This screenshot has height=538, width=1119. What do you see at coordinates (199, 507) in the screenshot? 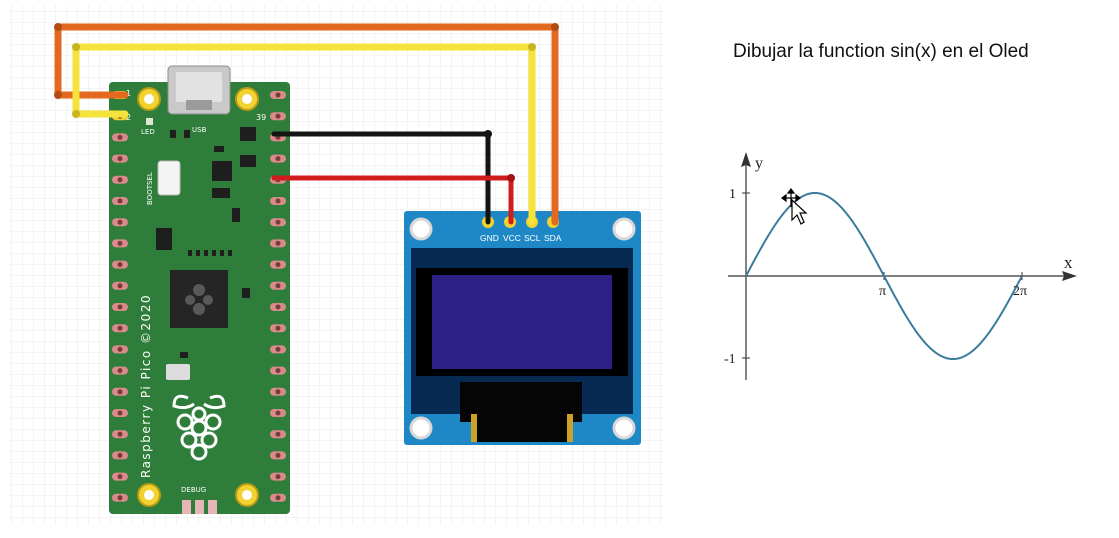
I see `debug-pads` at bounding box center [199, 507].